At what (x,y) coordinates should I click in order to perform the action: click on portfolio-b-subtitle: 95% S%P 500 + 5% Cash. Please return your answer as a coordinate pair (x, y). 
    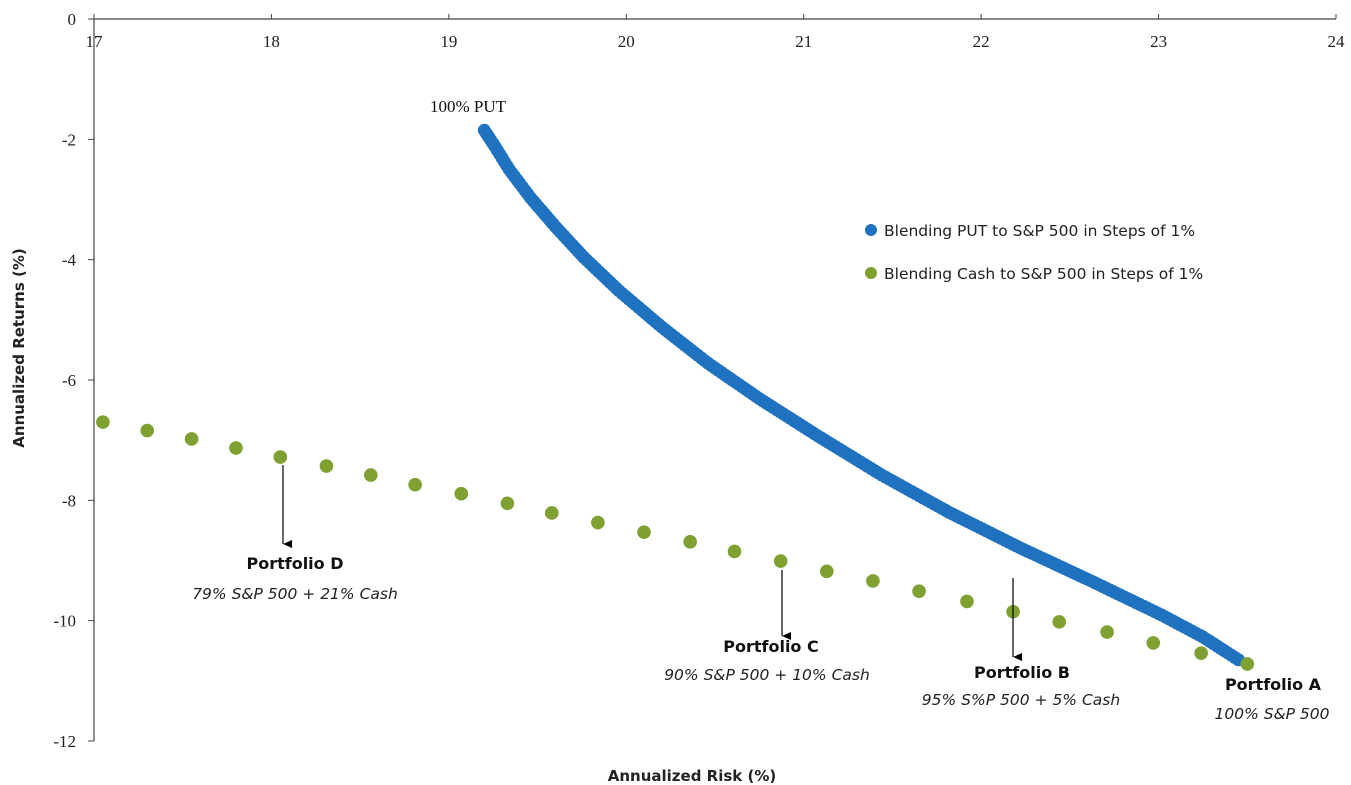
    Looking at the image, I should click on (1021, 700).